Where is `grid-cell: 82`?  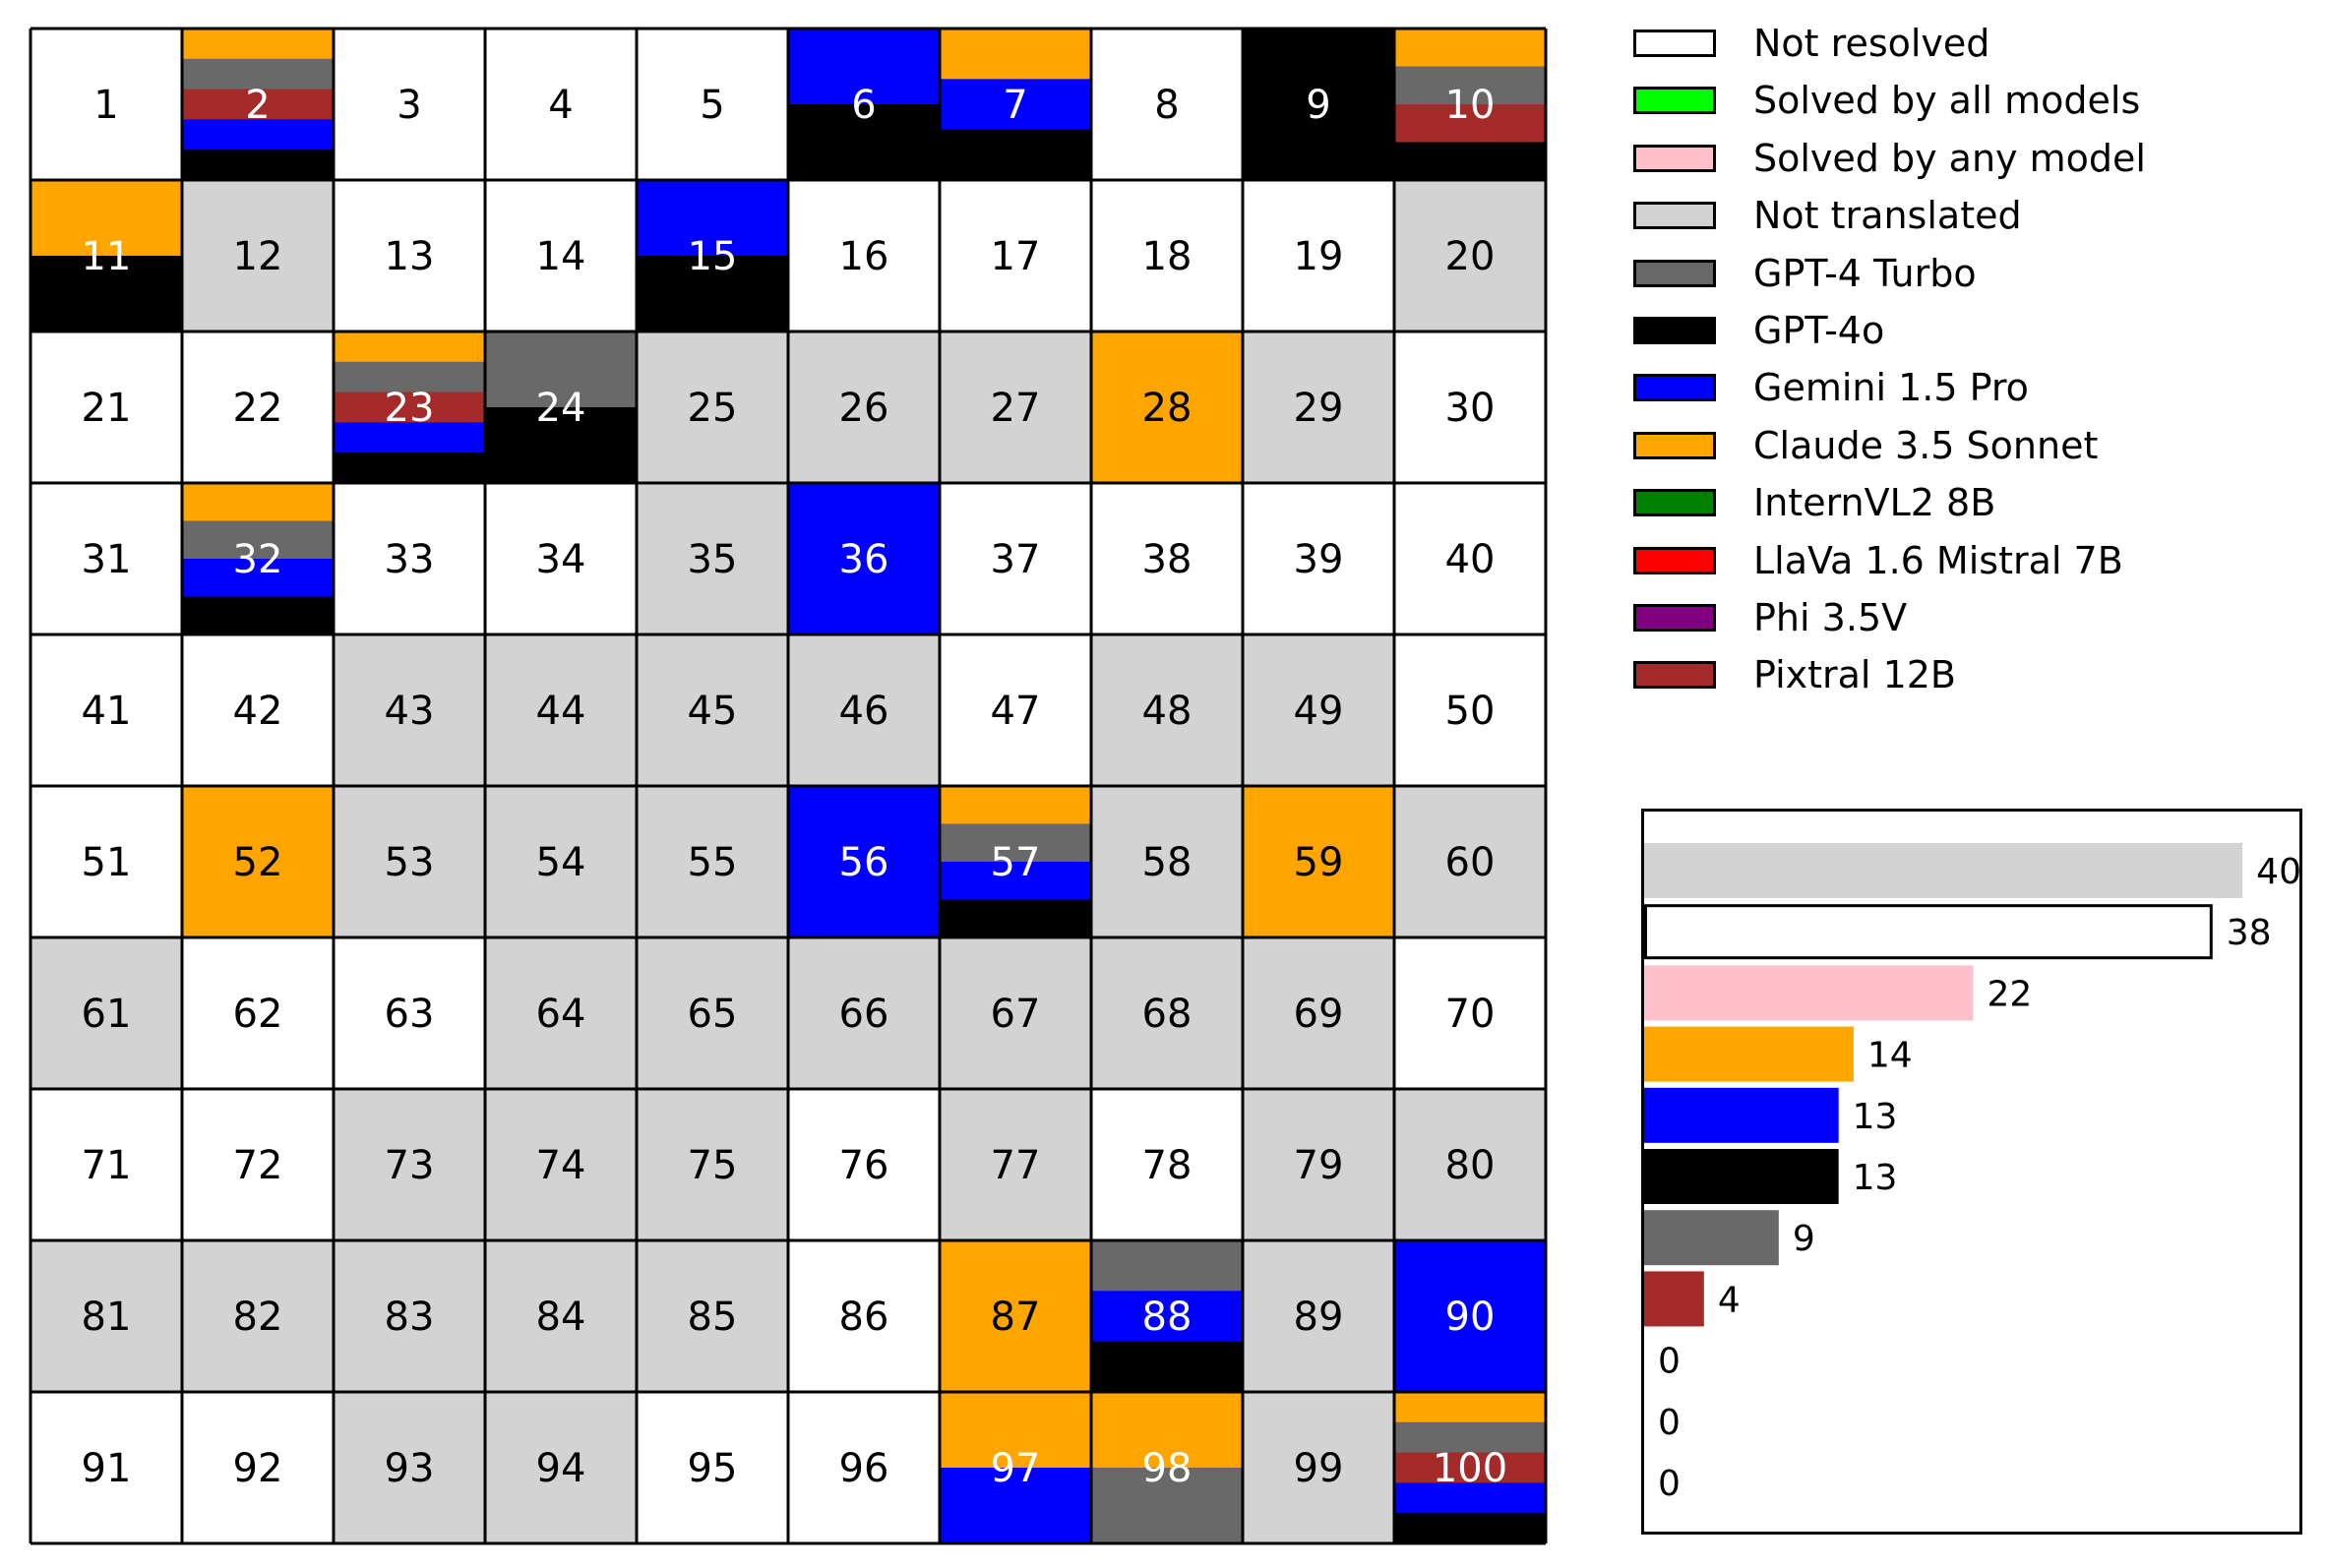
grid-cell: 82 is located at coordinates (258, 1316).